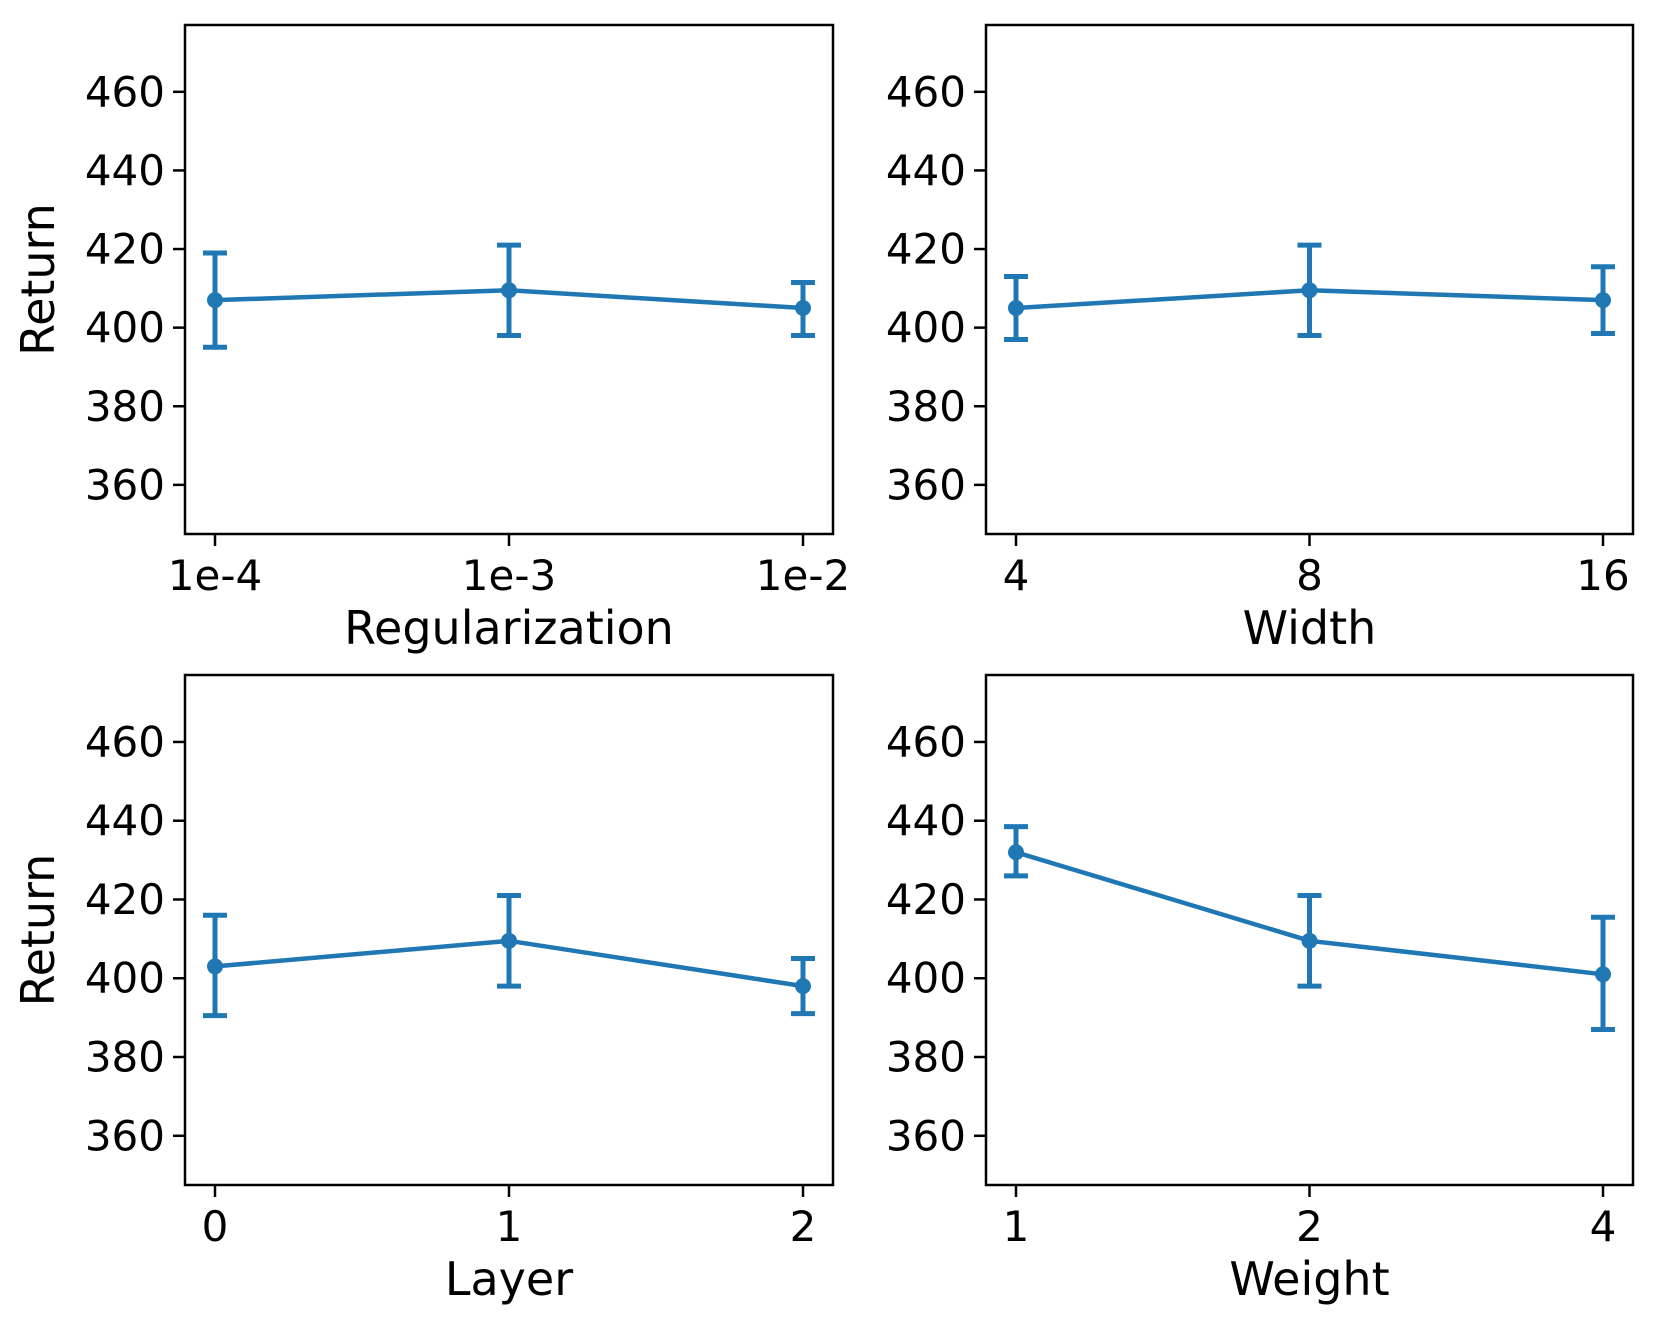  Describe the element at coordinates (509, 1279) in the screenshot. I see `x-axis-label: Layer` at that location.